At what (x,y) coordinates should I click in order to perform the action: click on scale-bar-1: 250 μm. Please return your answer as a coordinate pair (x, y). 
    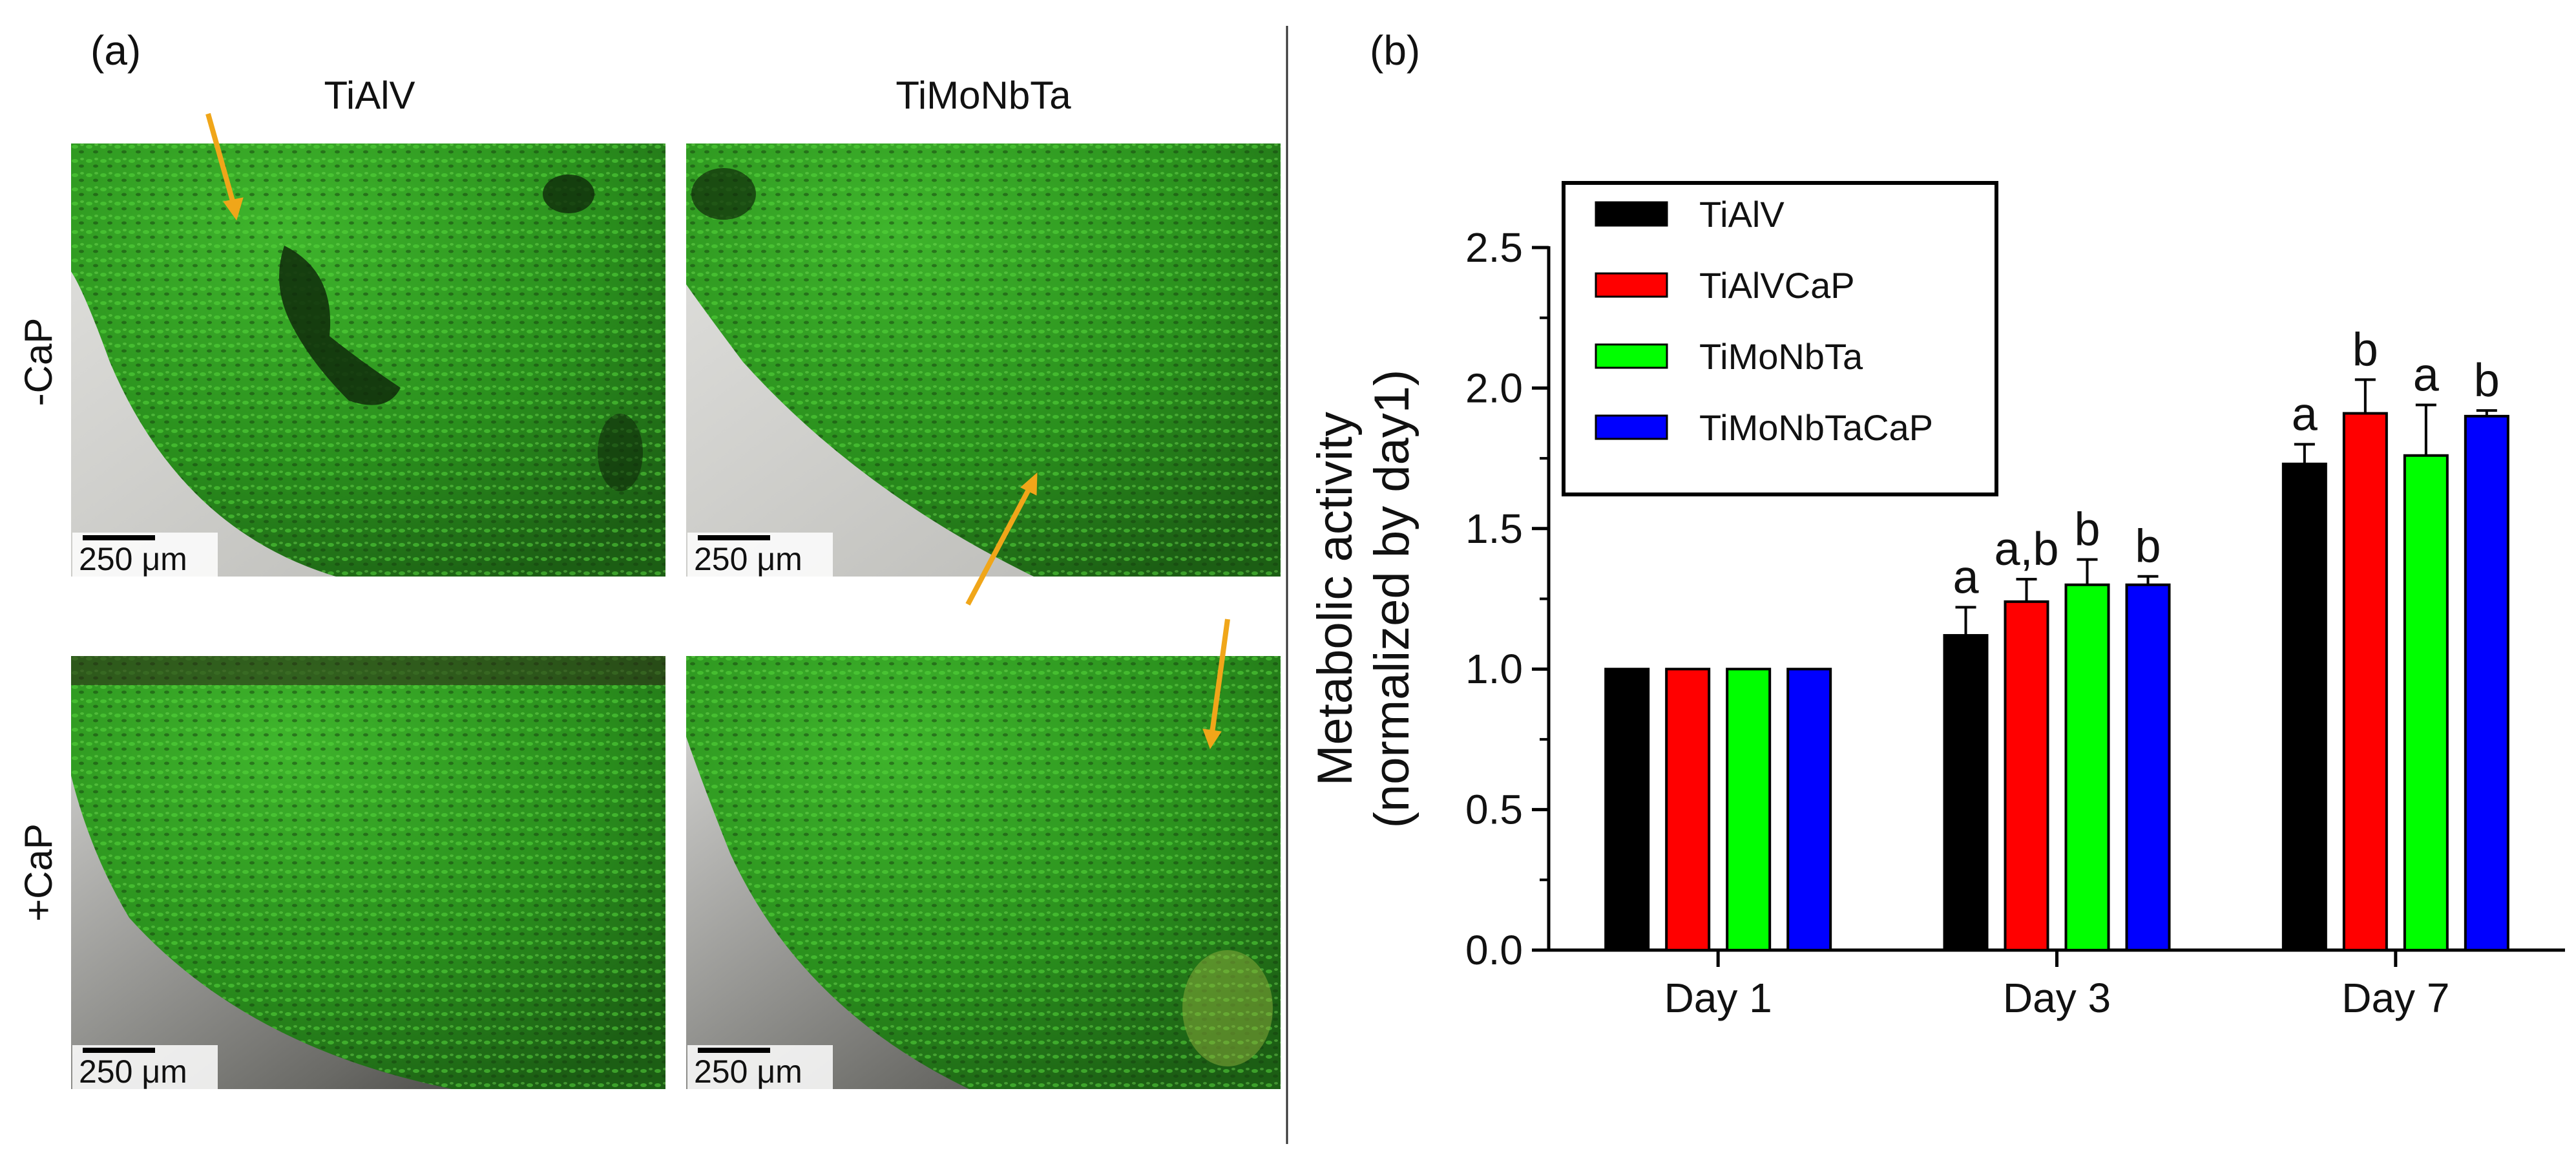
    Looking at the image, I should click on (145, 555).